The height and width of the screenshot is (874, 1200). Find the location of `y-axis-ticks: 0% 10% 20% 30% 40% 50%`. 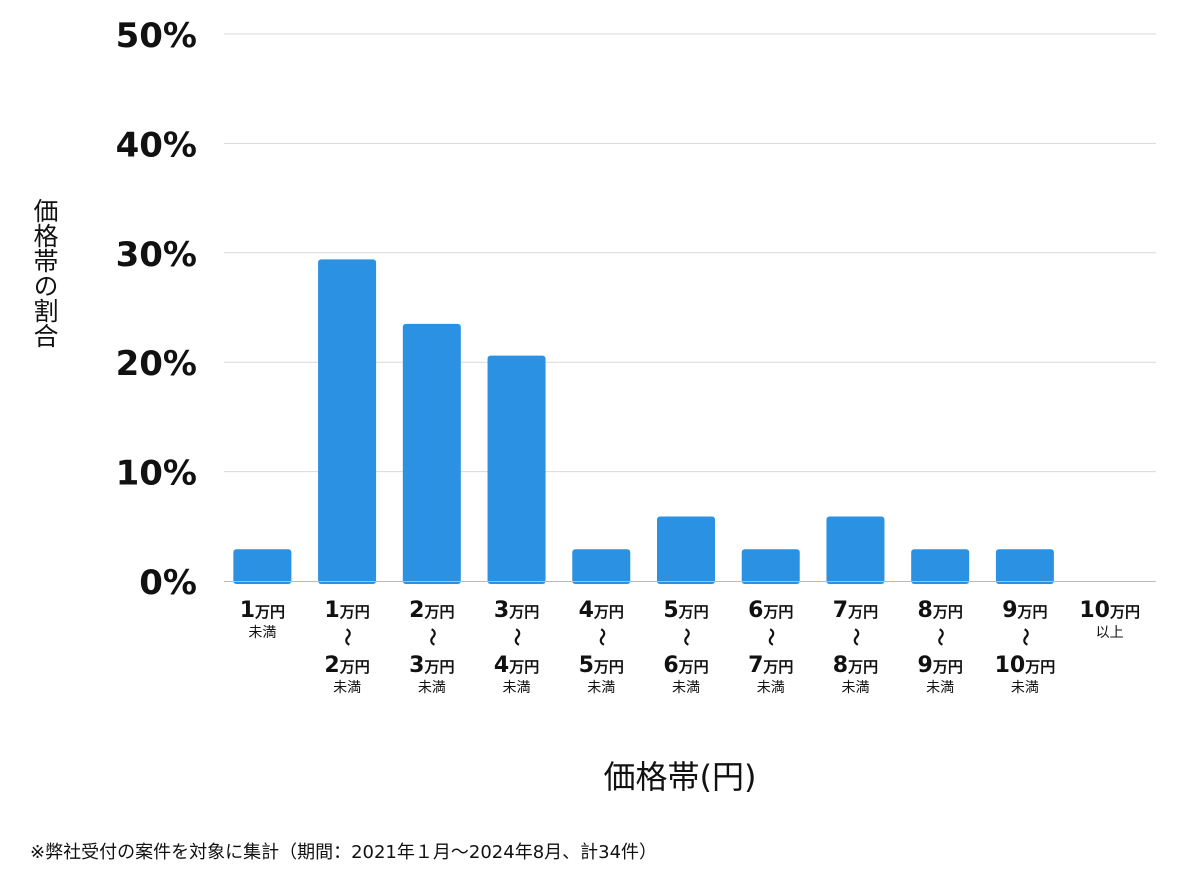

y-axis-ticks: 0% 10% 20% 30% 40% 50% is located at coordinates (156, 309).